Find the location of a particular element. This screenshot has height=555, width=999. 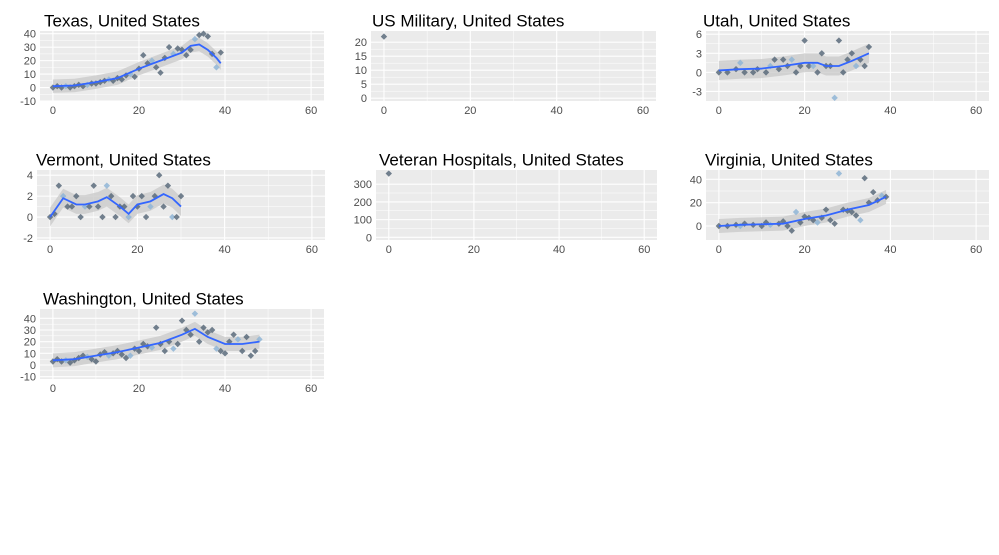

y-tick-label: 300 is located at coordinates (363, 185).